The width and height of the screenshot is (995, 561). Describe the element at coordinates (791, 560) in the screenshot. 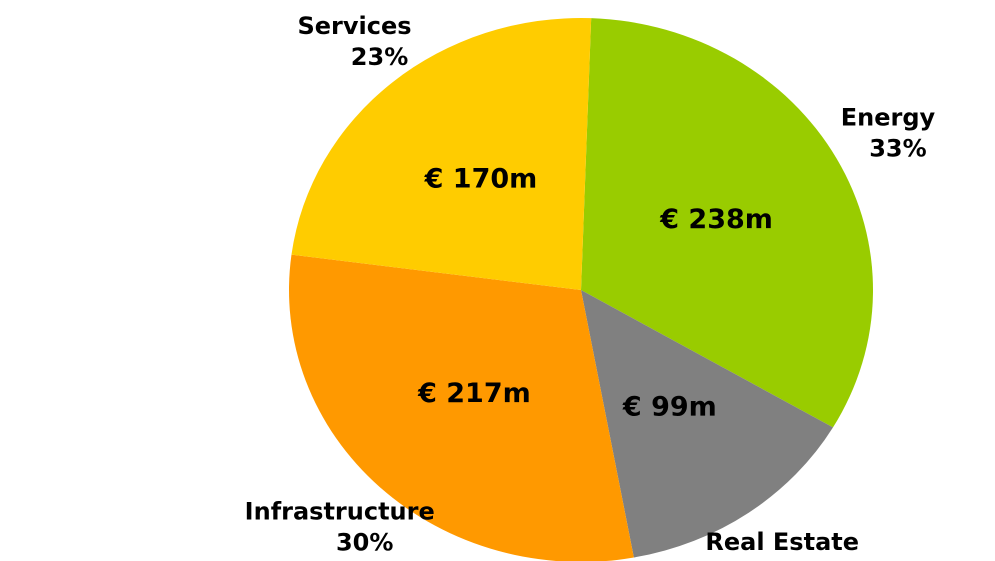

I see `percent-label: 14%` at that location.